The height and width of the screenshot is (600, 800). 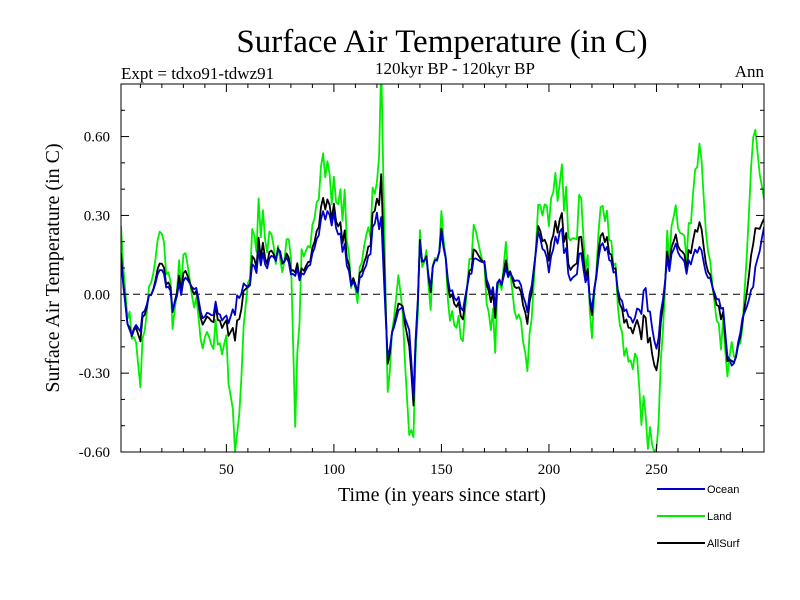 I want to click on experiment-label: Expt = tdxo91-tdwz91, so click(x=197, y=73).